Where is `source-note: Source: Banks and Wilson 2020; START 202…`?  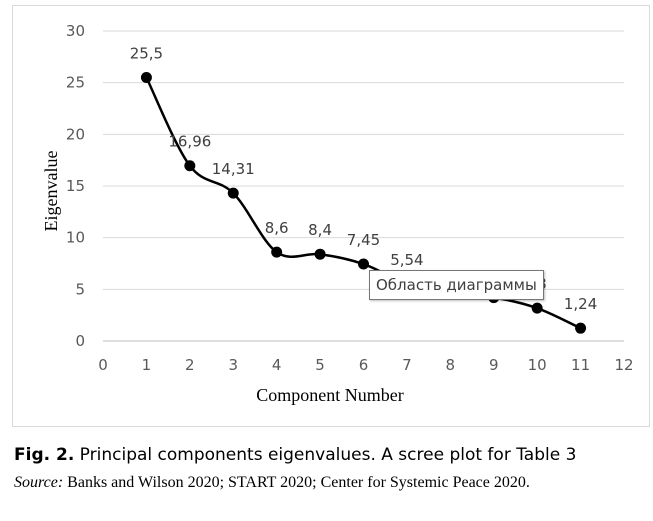
source-note: Source: Banks and Wilson 2020; START 202… is located at coordinates (329, 483).